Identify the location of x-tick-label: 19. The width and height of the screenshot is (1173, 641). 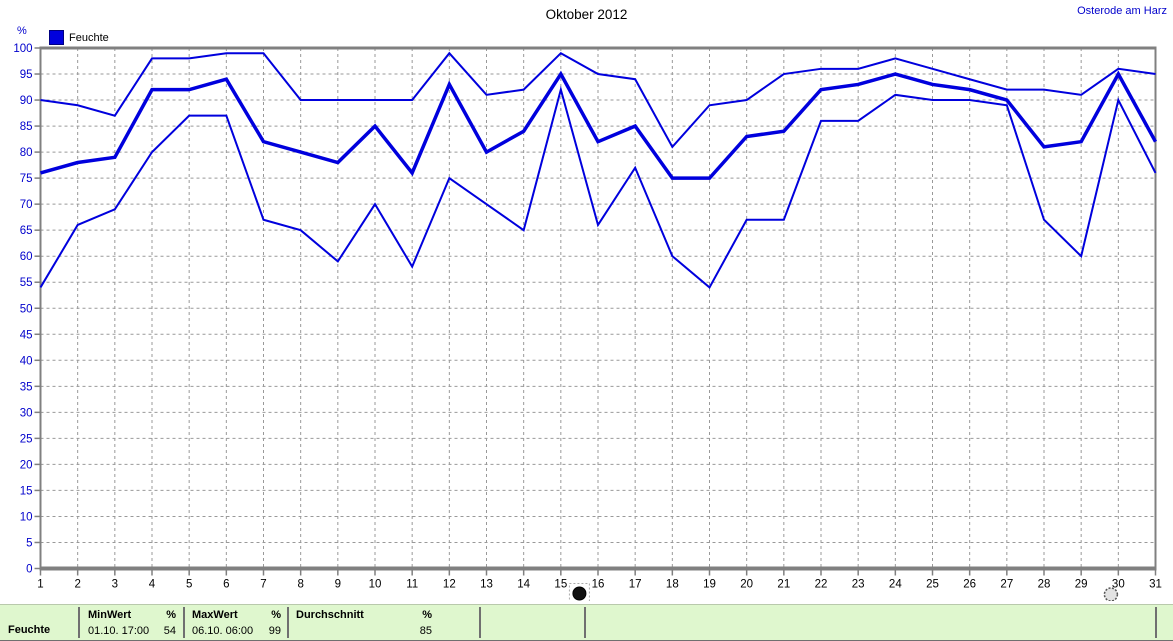
(709, 585).